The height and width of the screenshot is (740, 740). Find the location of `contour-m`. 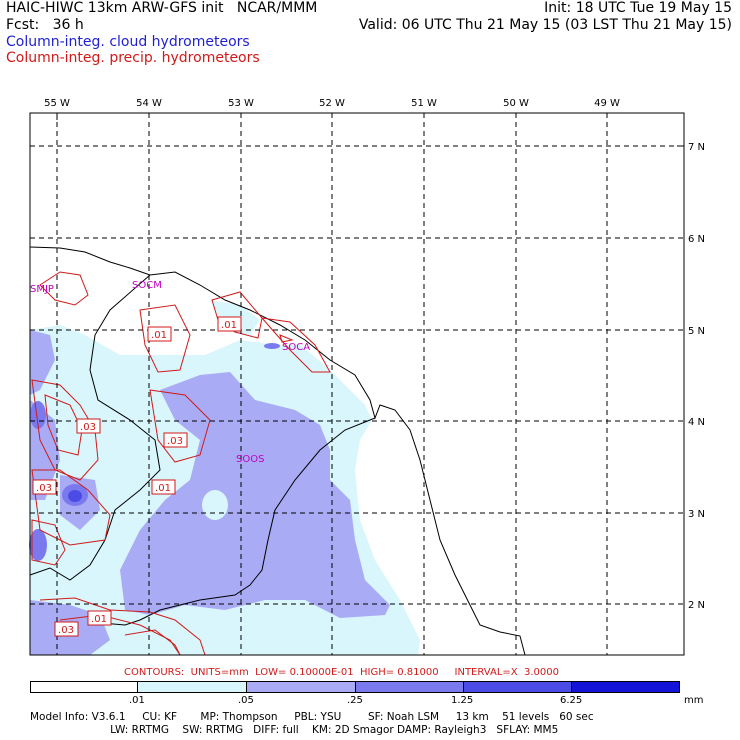

contour-m is located at coordinates (286, 338).